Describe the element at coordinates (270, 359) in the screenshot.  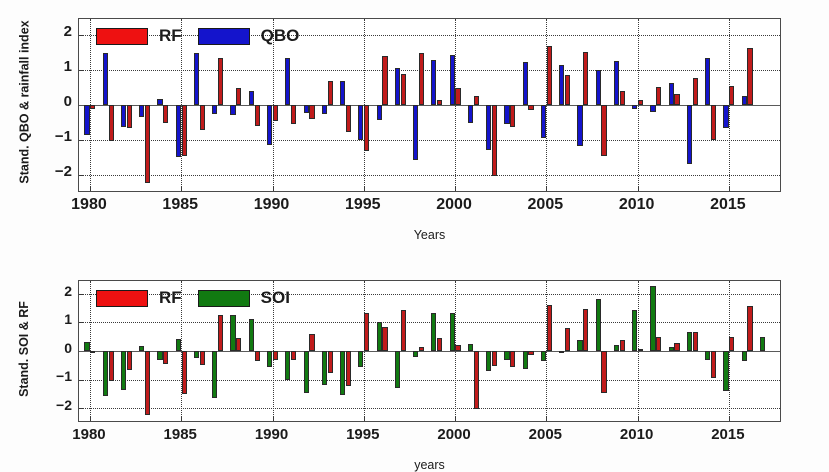
I see `bar-soi-1990` at that location.